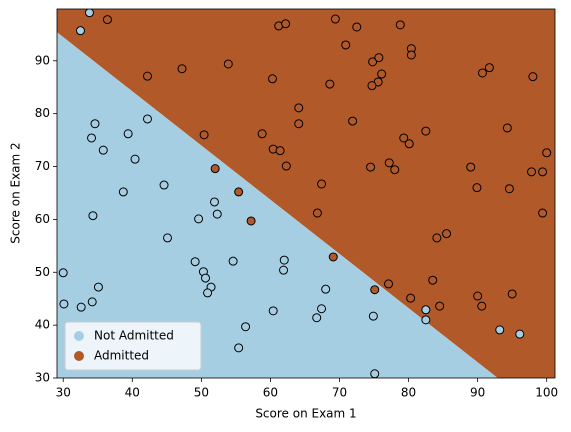 The image size is (571, 432). Describe the element at coordinates (16, 192) in the screenshot. I see `y-axis-label: Score on Exam 2` at that location.